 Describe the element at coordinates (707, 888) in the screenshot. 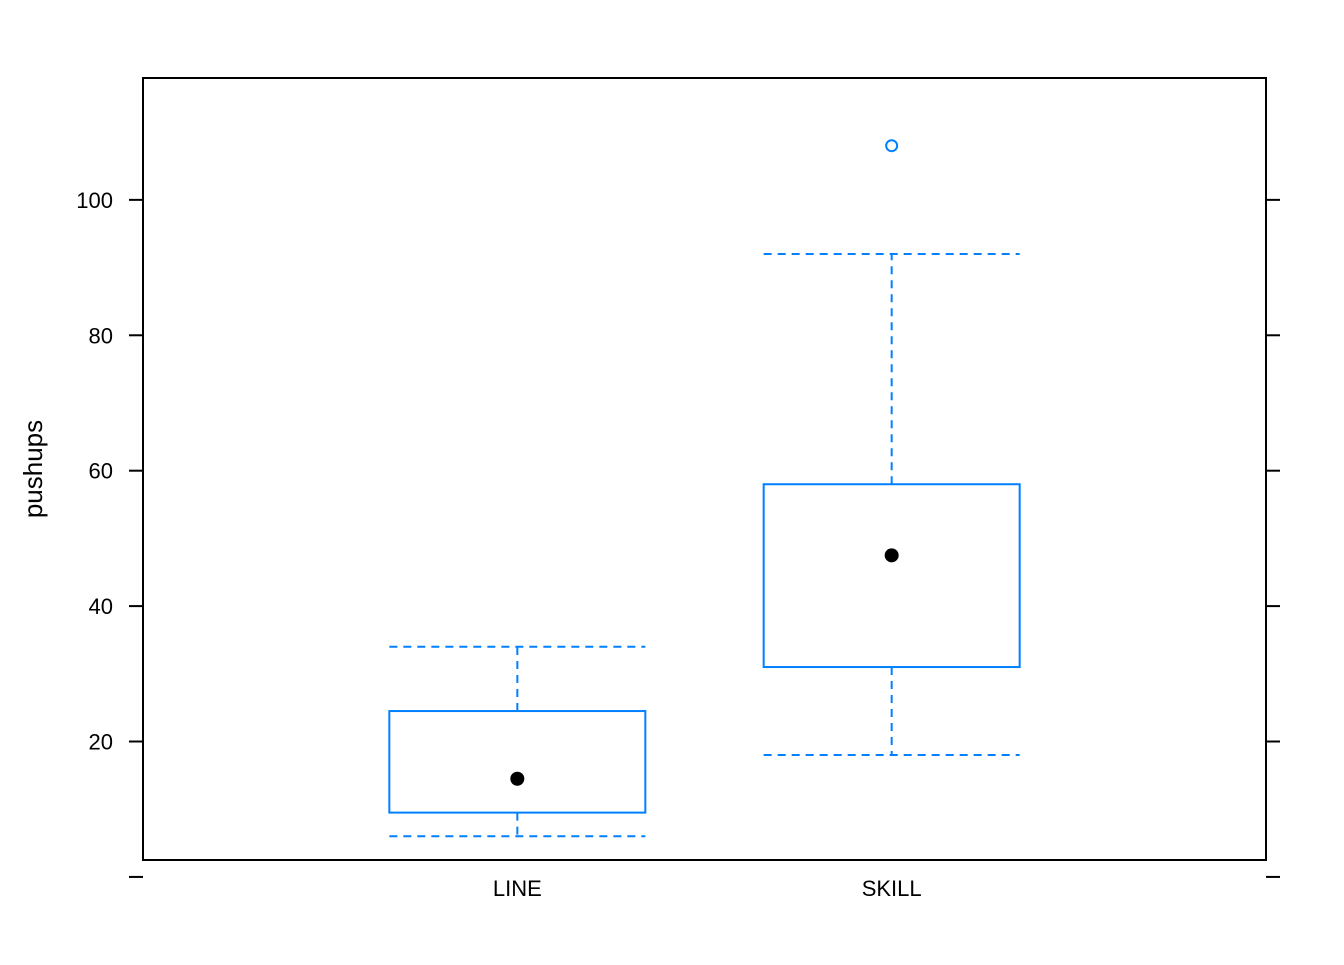

I see `x-axis: LINE SKILL` at that location.